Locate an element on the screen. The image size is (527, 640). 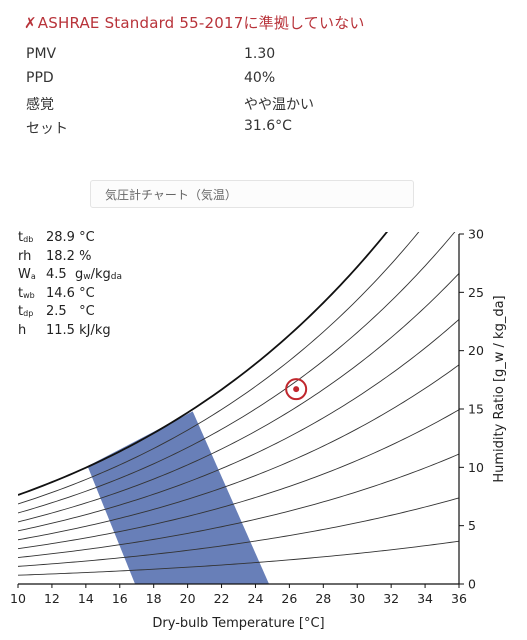
metric-row-set: セット 31.6°C is located at coordinates (191, 128).